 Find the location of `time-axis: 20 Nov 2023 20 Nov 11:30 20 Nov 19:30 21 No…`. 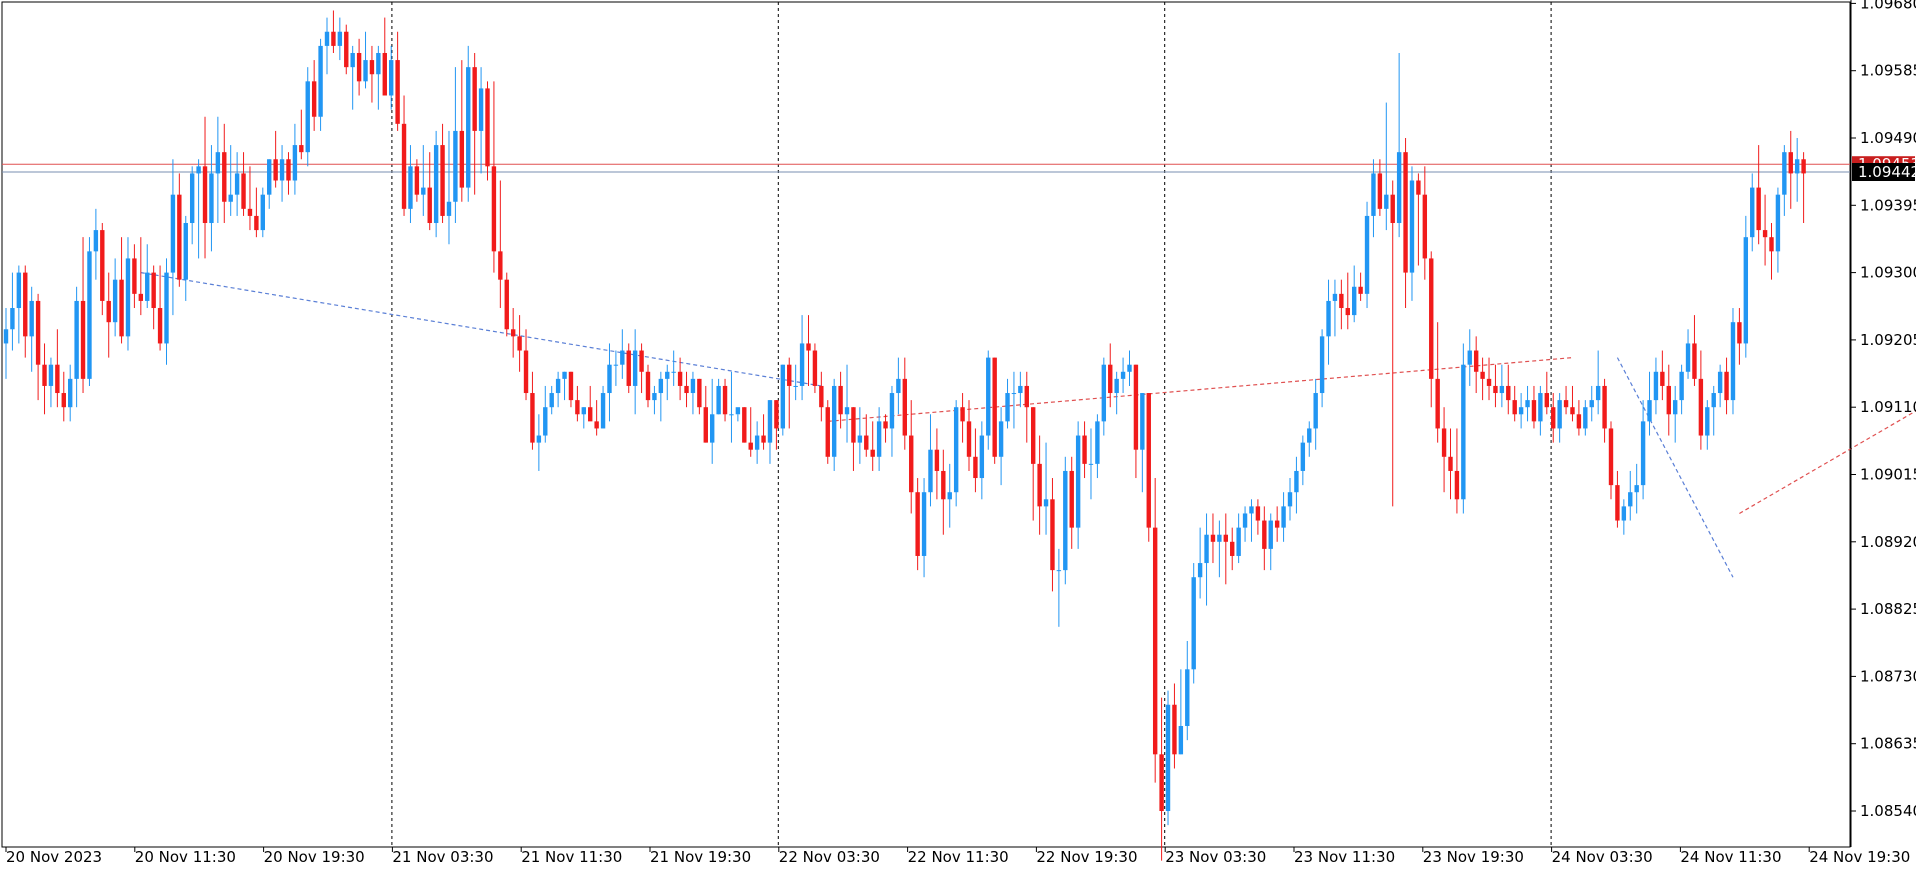

time-axis: 20 Nov 2023 20 Nov 11:30 20 Nov 19:30 21 No… is located at coordinates (957, 856).